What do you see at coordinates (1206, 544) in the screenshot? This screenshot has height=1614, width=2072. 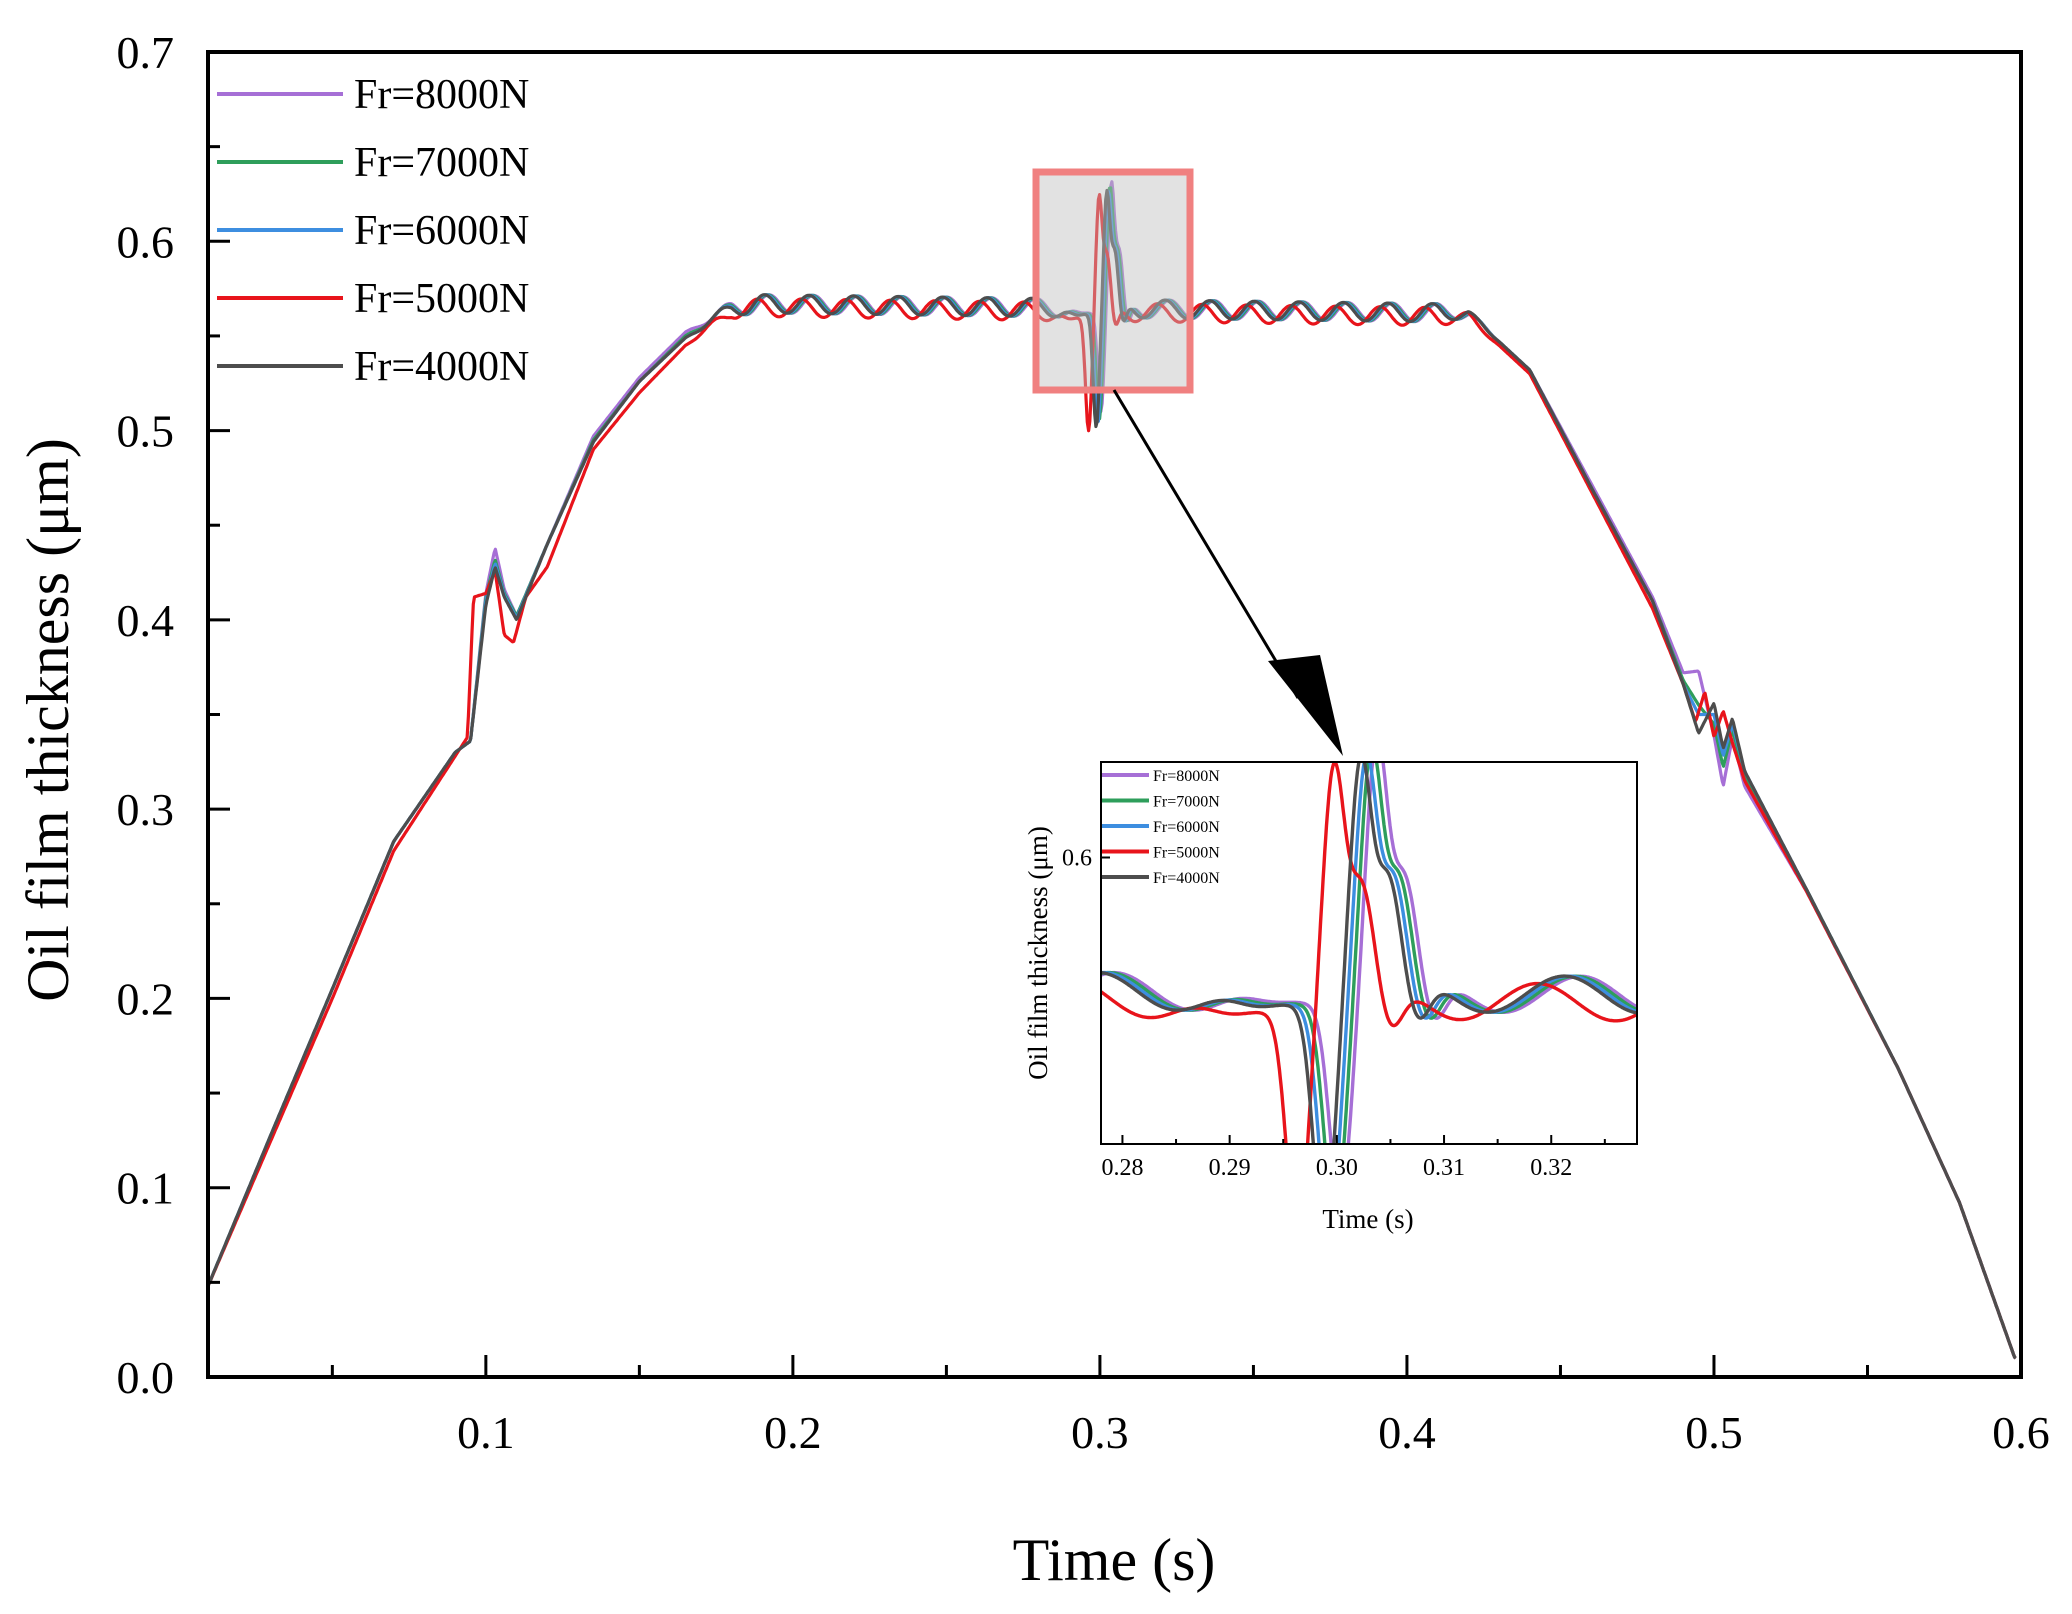 I see `zoom-arrow-line` at bounding box center [1206, 544].